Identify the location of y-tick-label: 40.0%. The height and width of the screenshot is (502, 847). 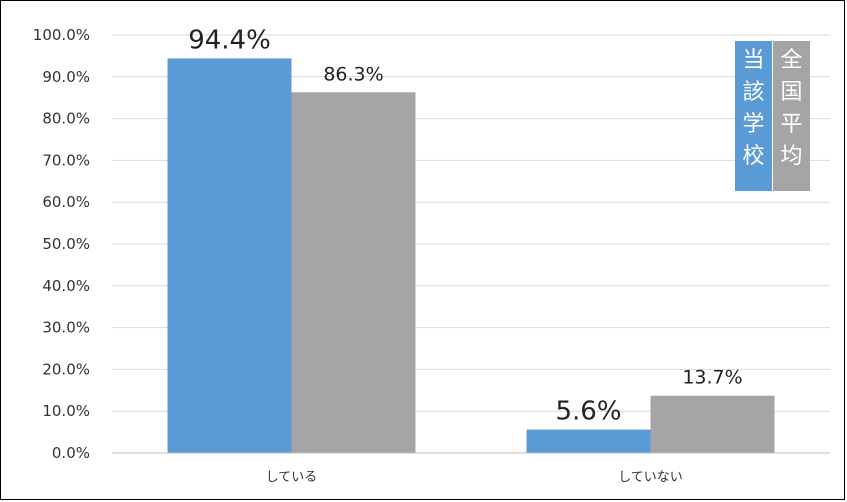
(66, 286).